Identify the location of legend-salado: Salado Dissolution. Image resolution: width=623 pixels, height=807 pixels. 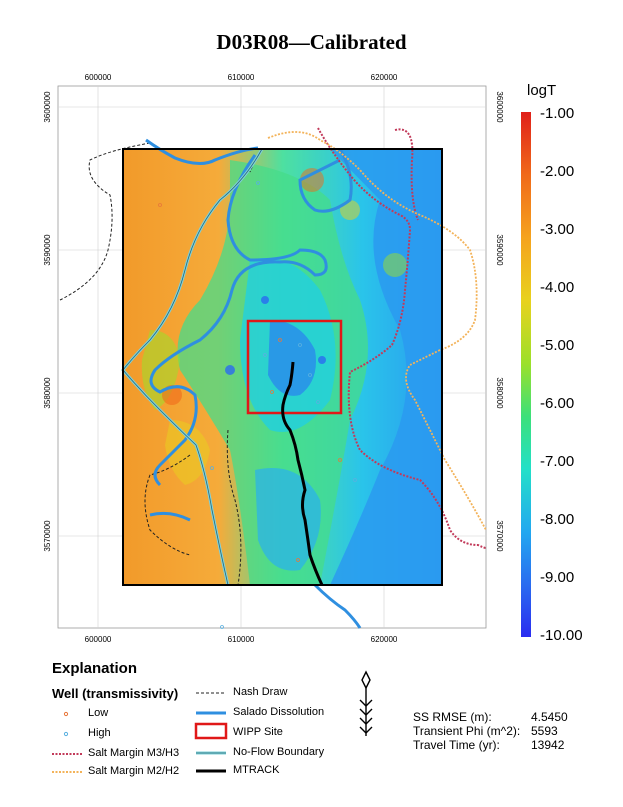
(279, 712).